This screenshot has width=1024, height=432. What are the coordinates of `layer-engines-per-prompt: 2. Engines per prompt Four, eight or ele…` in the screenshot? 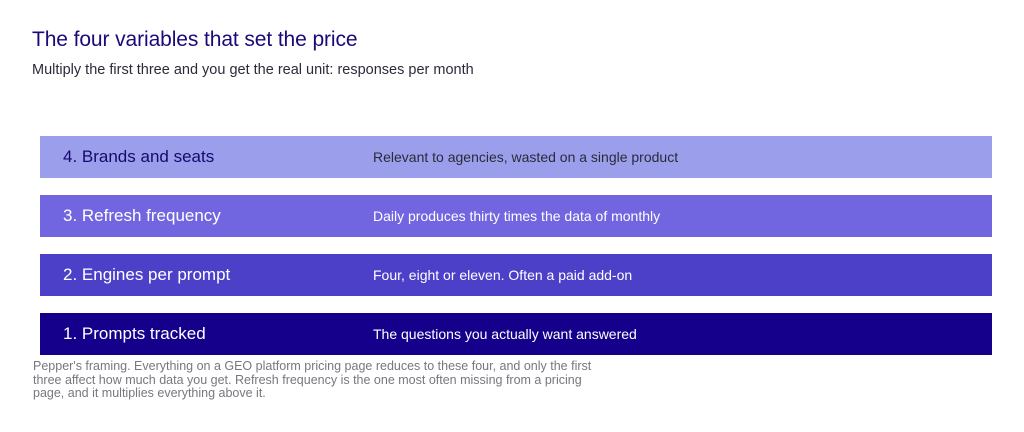 It's located at (516, 275).